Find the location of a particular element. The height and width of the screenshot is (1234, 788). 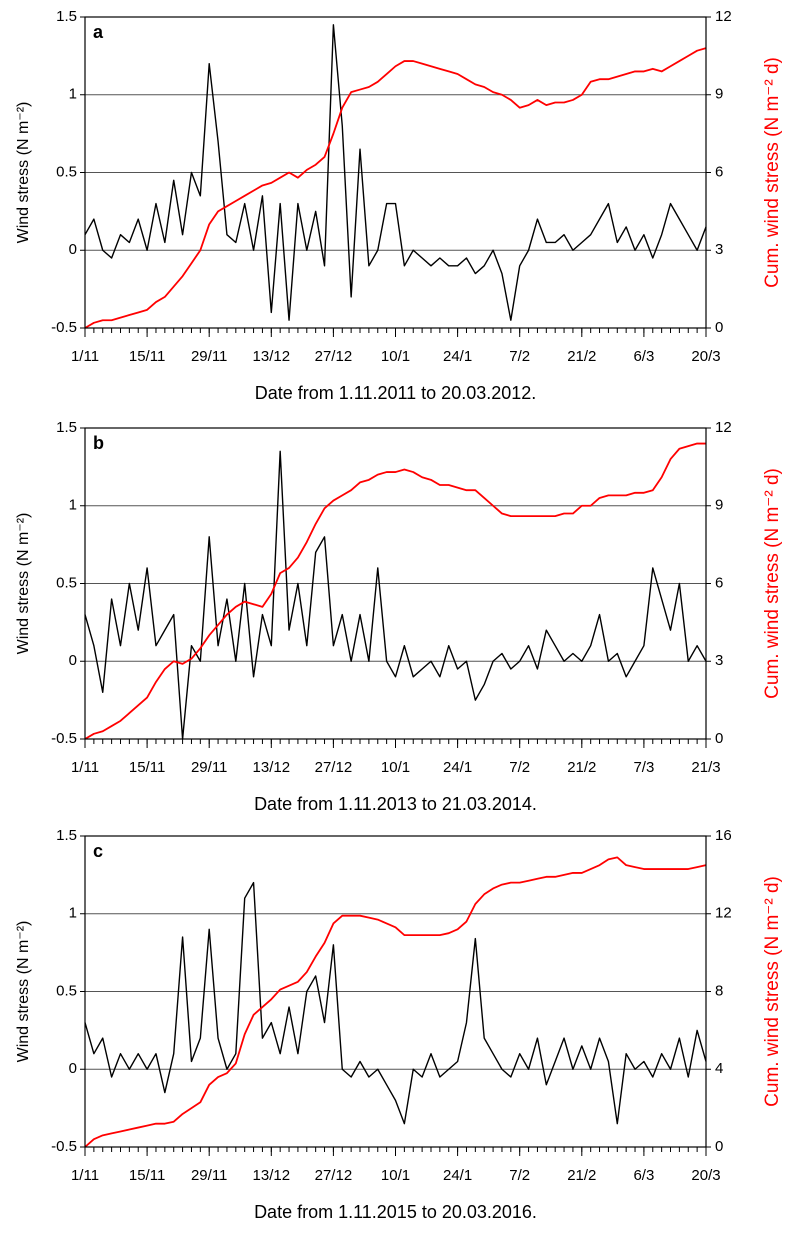

x-axis-label: Date from 1.11.2015 to 20.03.2016. is located at coordinates (395, 1212).